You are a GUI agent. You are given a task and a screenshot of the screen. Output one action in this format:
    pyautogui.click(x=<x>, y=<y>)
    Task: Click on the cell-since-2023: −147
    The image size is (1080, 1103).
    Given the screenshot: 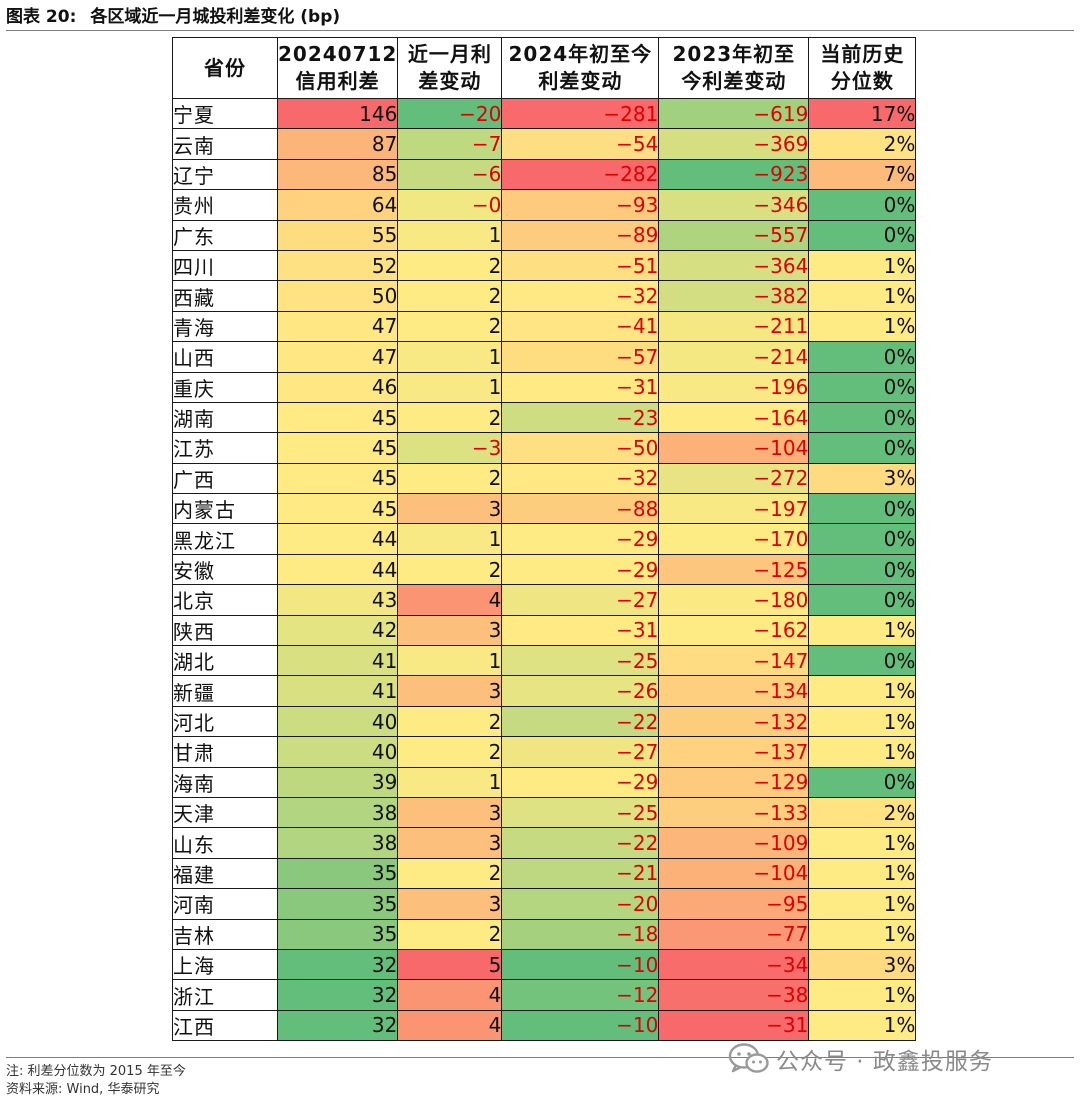 What is the action you would take?
    pyautogui.click(x=734, y=661)
    